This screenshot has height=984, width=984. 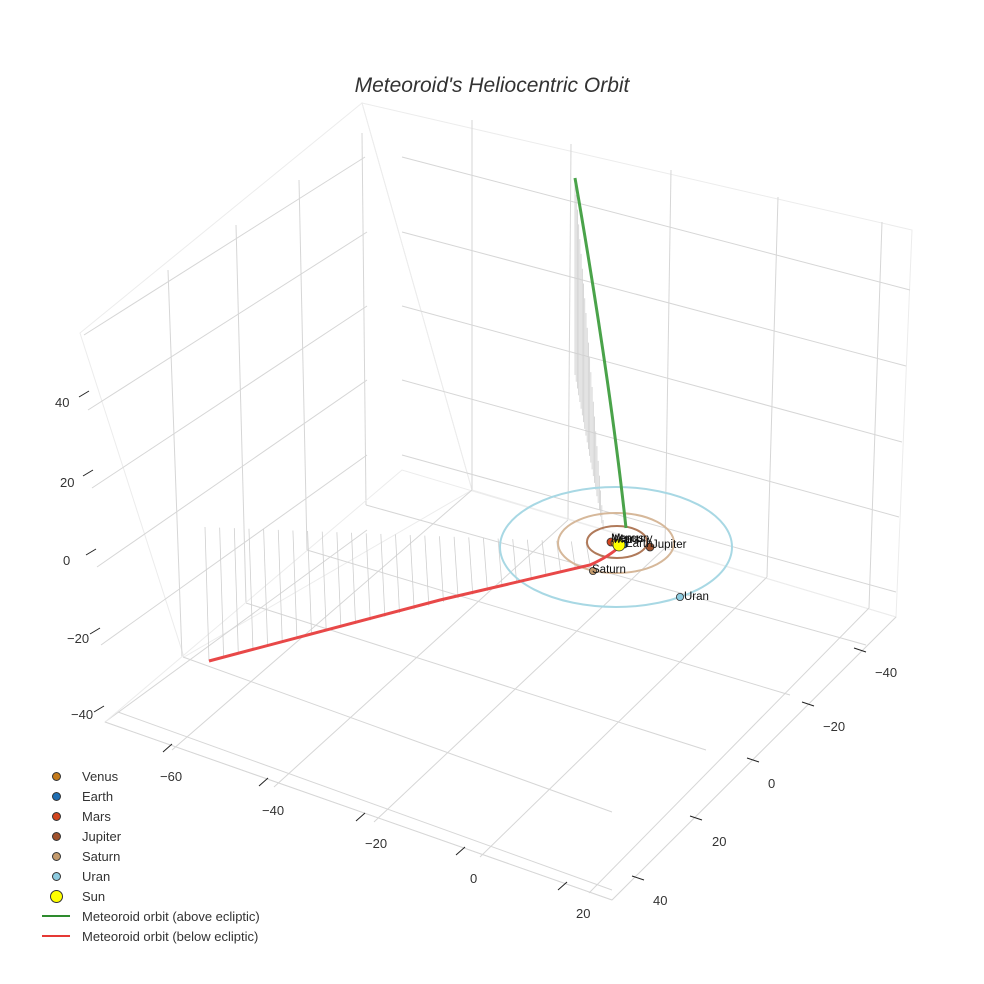 What do you see at coordinates (149, 896) in the screenshot?
I see `legend-item: Sun` at bounding box center [149, 896].